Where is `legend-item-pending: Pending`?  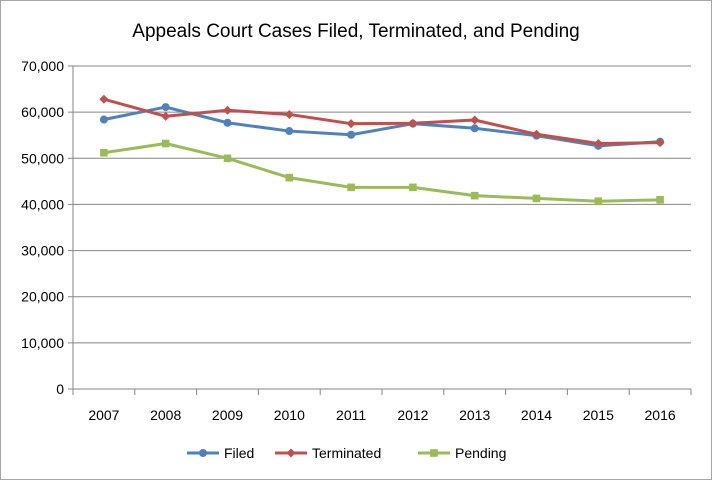
legend-item-pending: Pending is located at coordinates (462, 453).